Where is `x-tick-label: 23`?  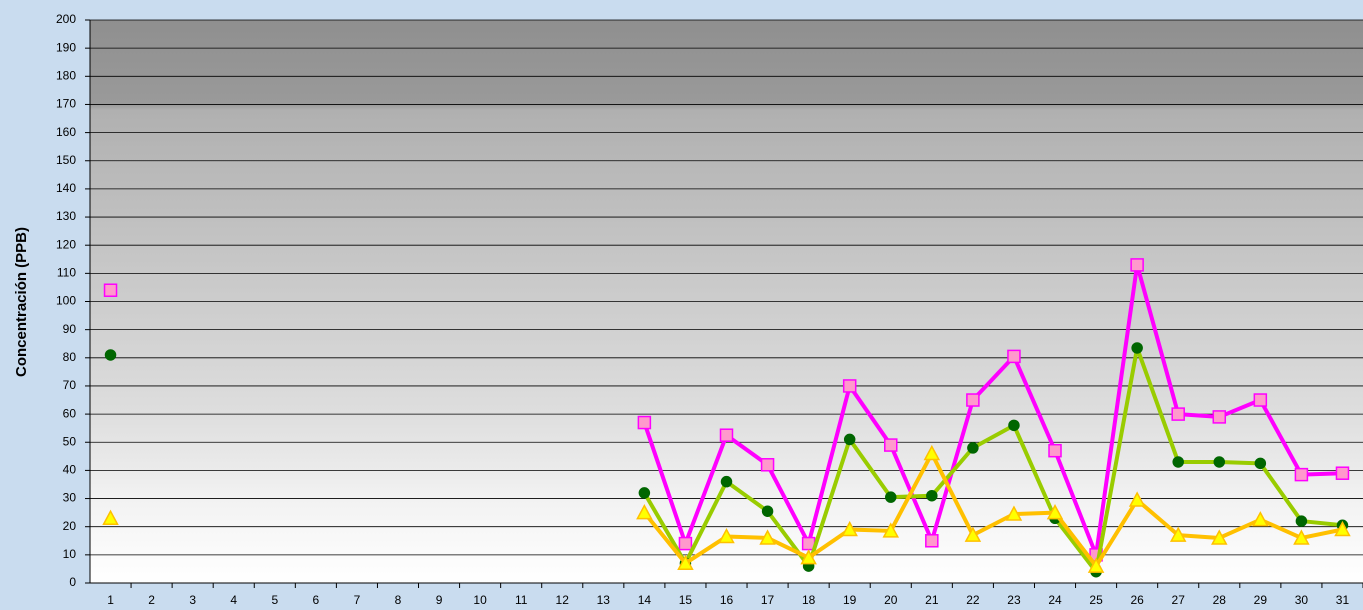 x-tick-label: 23 is located at coordinates (1014, 600).